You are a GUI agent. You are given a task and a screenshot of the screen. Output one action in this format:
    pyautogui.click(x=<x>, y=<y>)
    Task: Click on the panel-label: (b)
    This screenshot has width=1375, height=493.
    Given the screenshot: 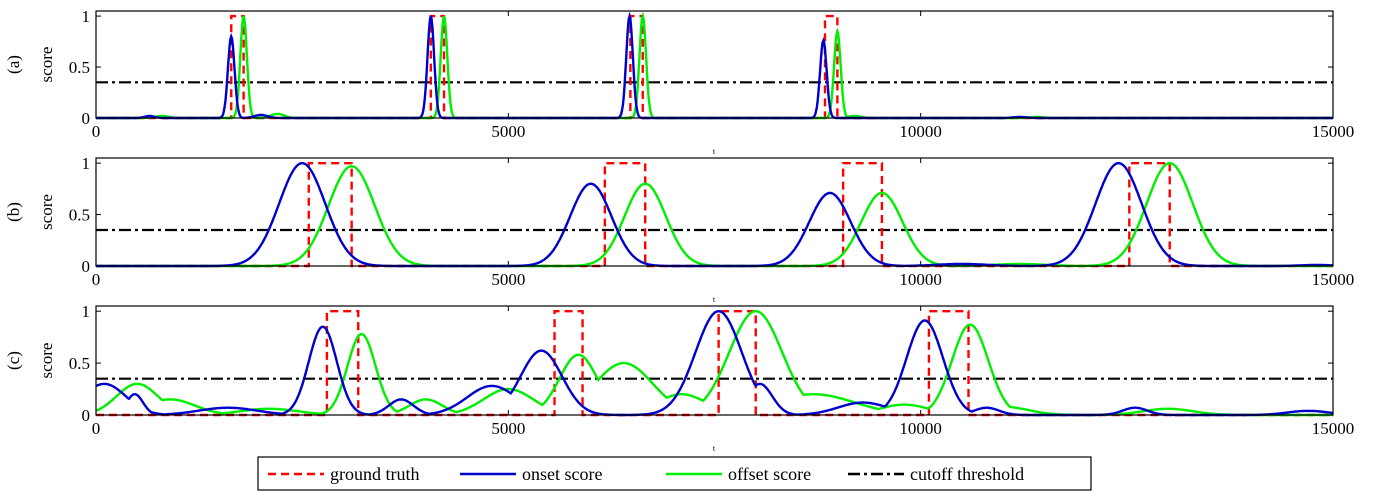 What is the action you would take?
    pyautogui.click(x=13, y=212)
    